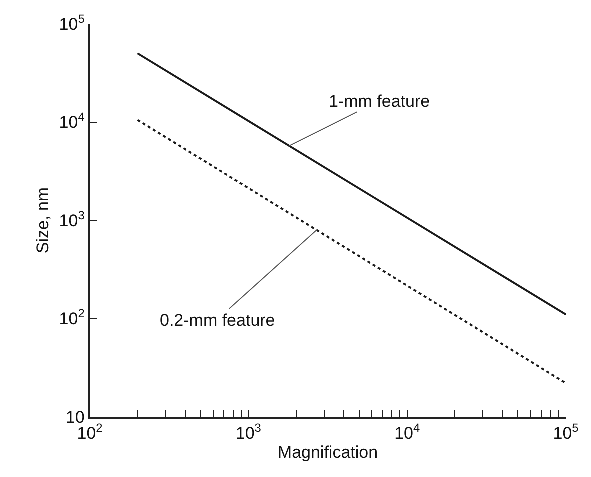 Image resolution: width=591 pixels, height=477 pixels. I want to click on y-axis-title: Size, nm, so click(42, 220).